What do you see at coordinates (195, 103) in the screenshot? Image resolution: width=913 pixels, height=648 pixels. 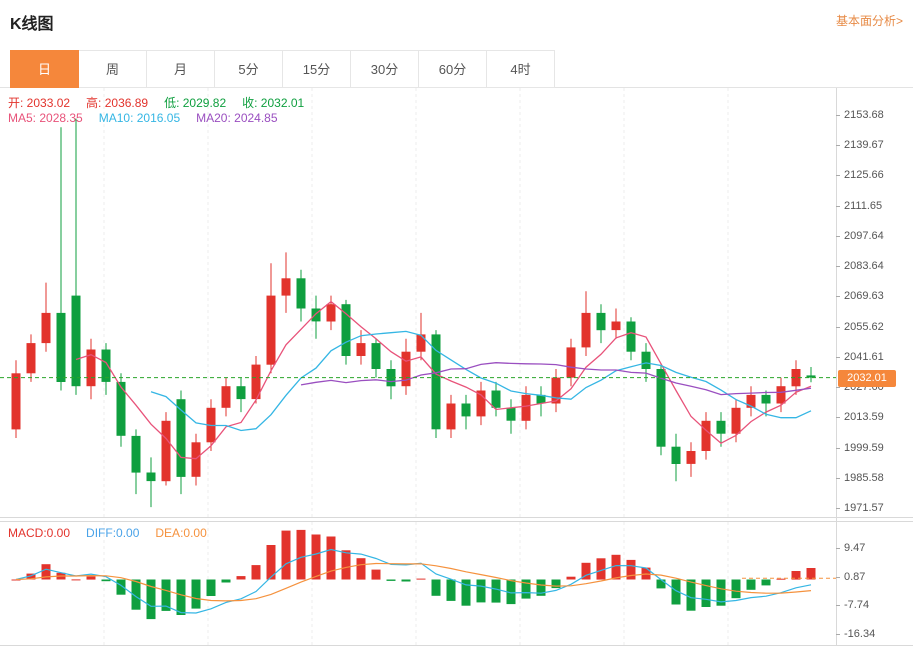 I see `ohlc-low: 低: 2029.82` at bounding box center [195, 103].